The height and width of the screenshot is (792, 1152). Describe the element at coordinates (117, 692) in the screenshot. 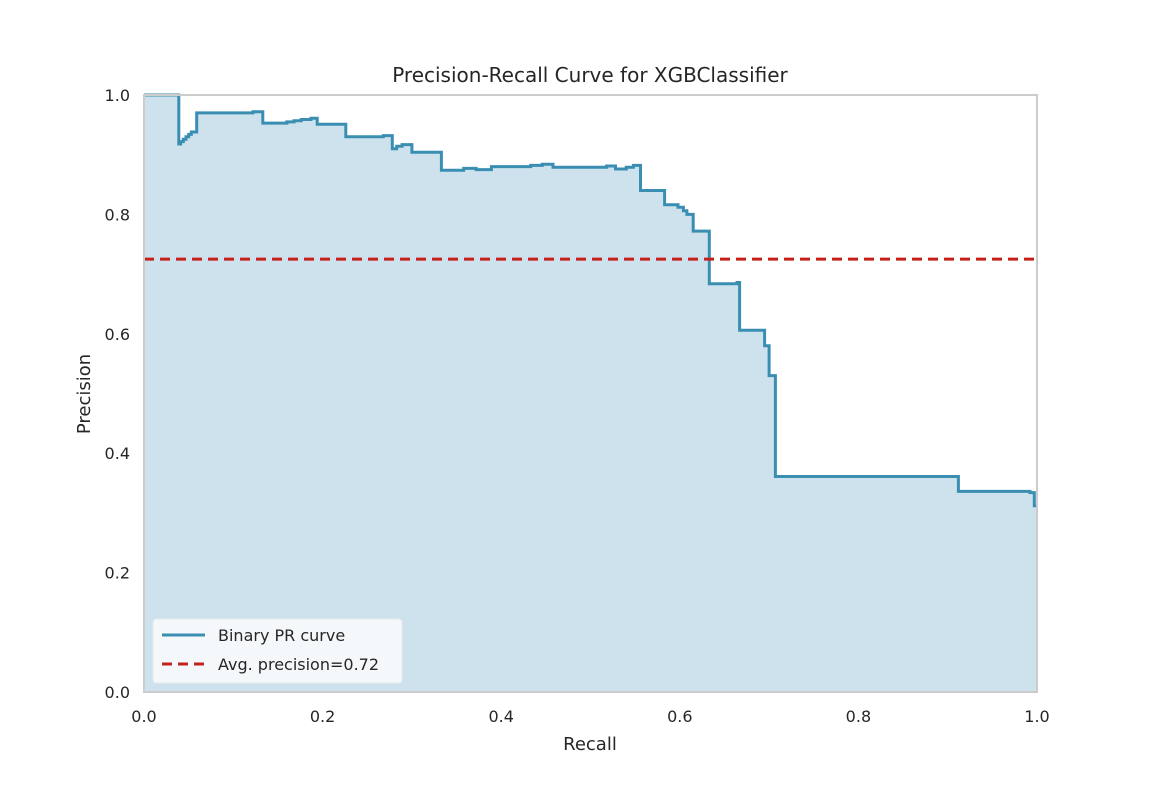

I see `y-tick-label: 0.0` at that location.